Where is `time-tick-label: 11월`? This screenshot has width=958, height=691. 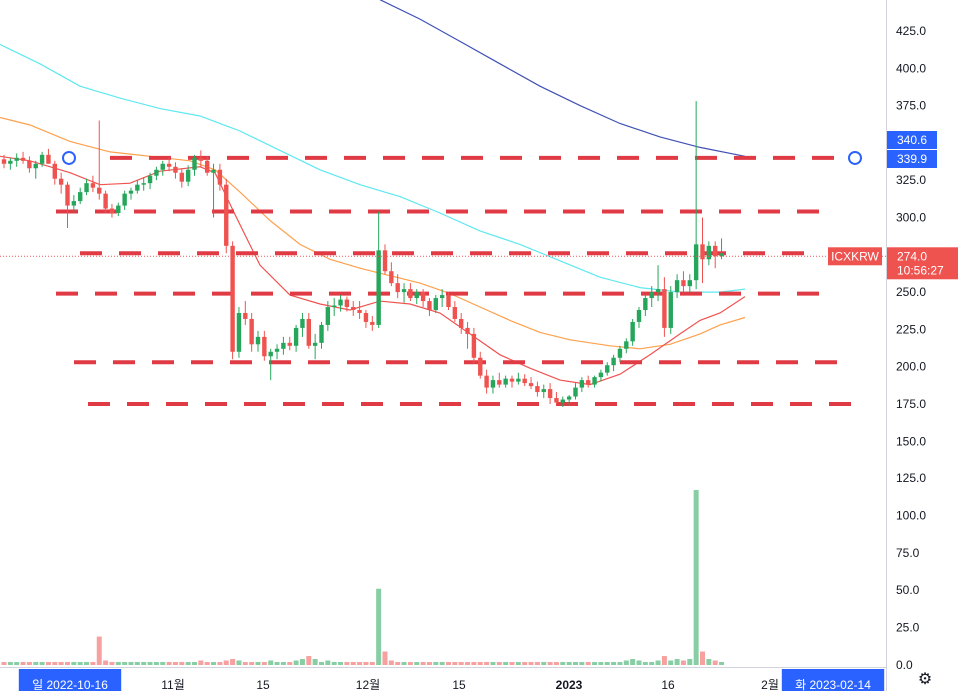
time-tick-label: 11월 is located at coordinates (173, 684).